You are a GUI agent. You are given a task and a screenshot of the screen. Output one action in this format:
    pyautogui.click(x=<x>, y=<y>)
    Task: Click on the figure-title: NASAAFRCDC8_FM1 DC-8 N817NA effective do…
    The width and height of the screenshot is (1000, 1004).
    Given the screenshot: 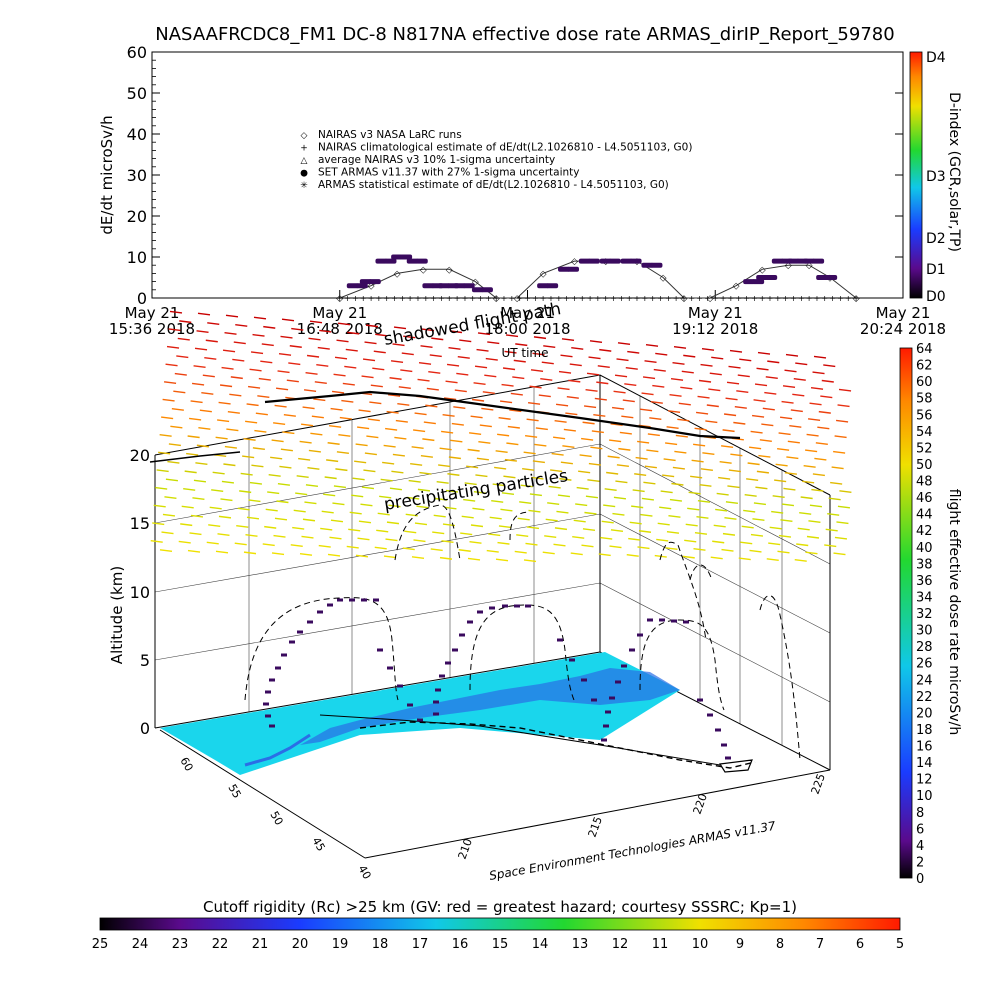 What is the action you would take?
    pyautogui.click(x=524, y=34)
    